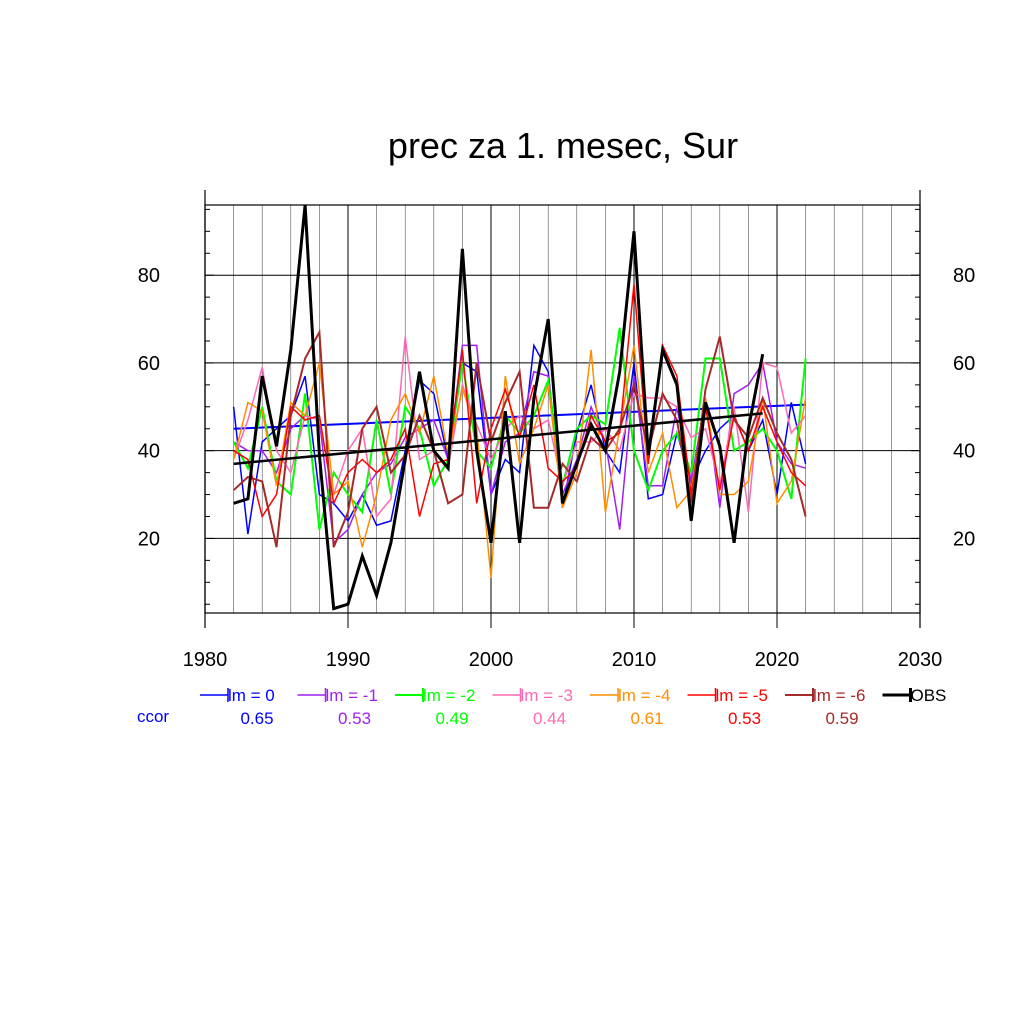 The height and width of the screenshot is (1024, 1024). I want to click on x-tick-label: 2030, so click(920, 660).